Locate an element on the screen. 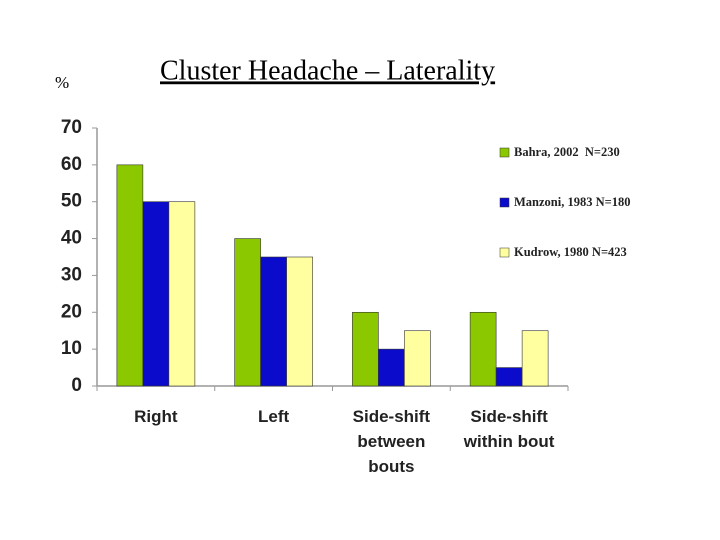 Image resolution: width=720 pixels, height=540 pixels. y-tick-label: 70 is located at coordinates (71, 127).